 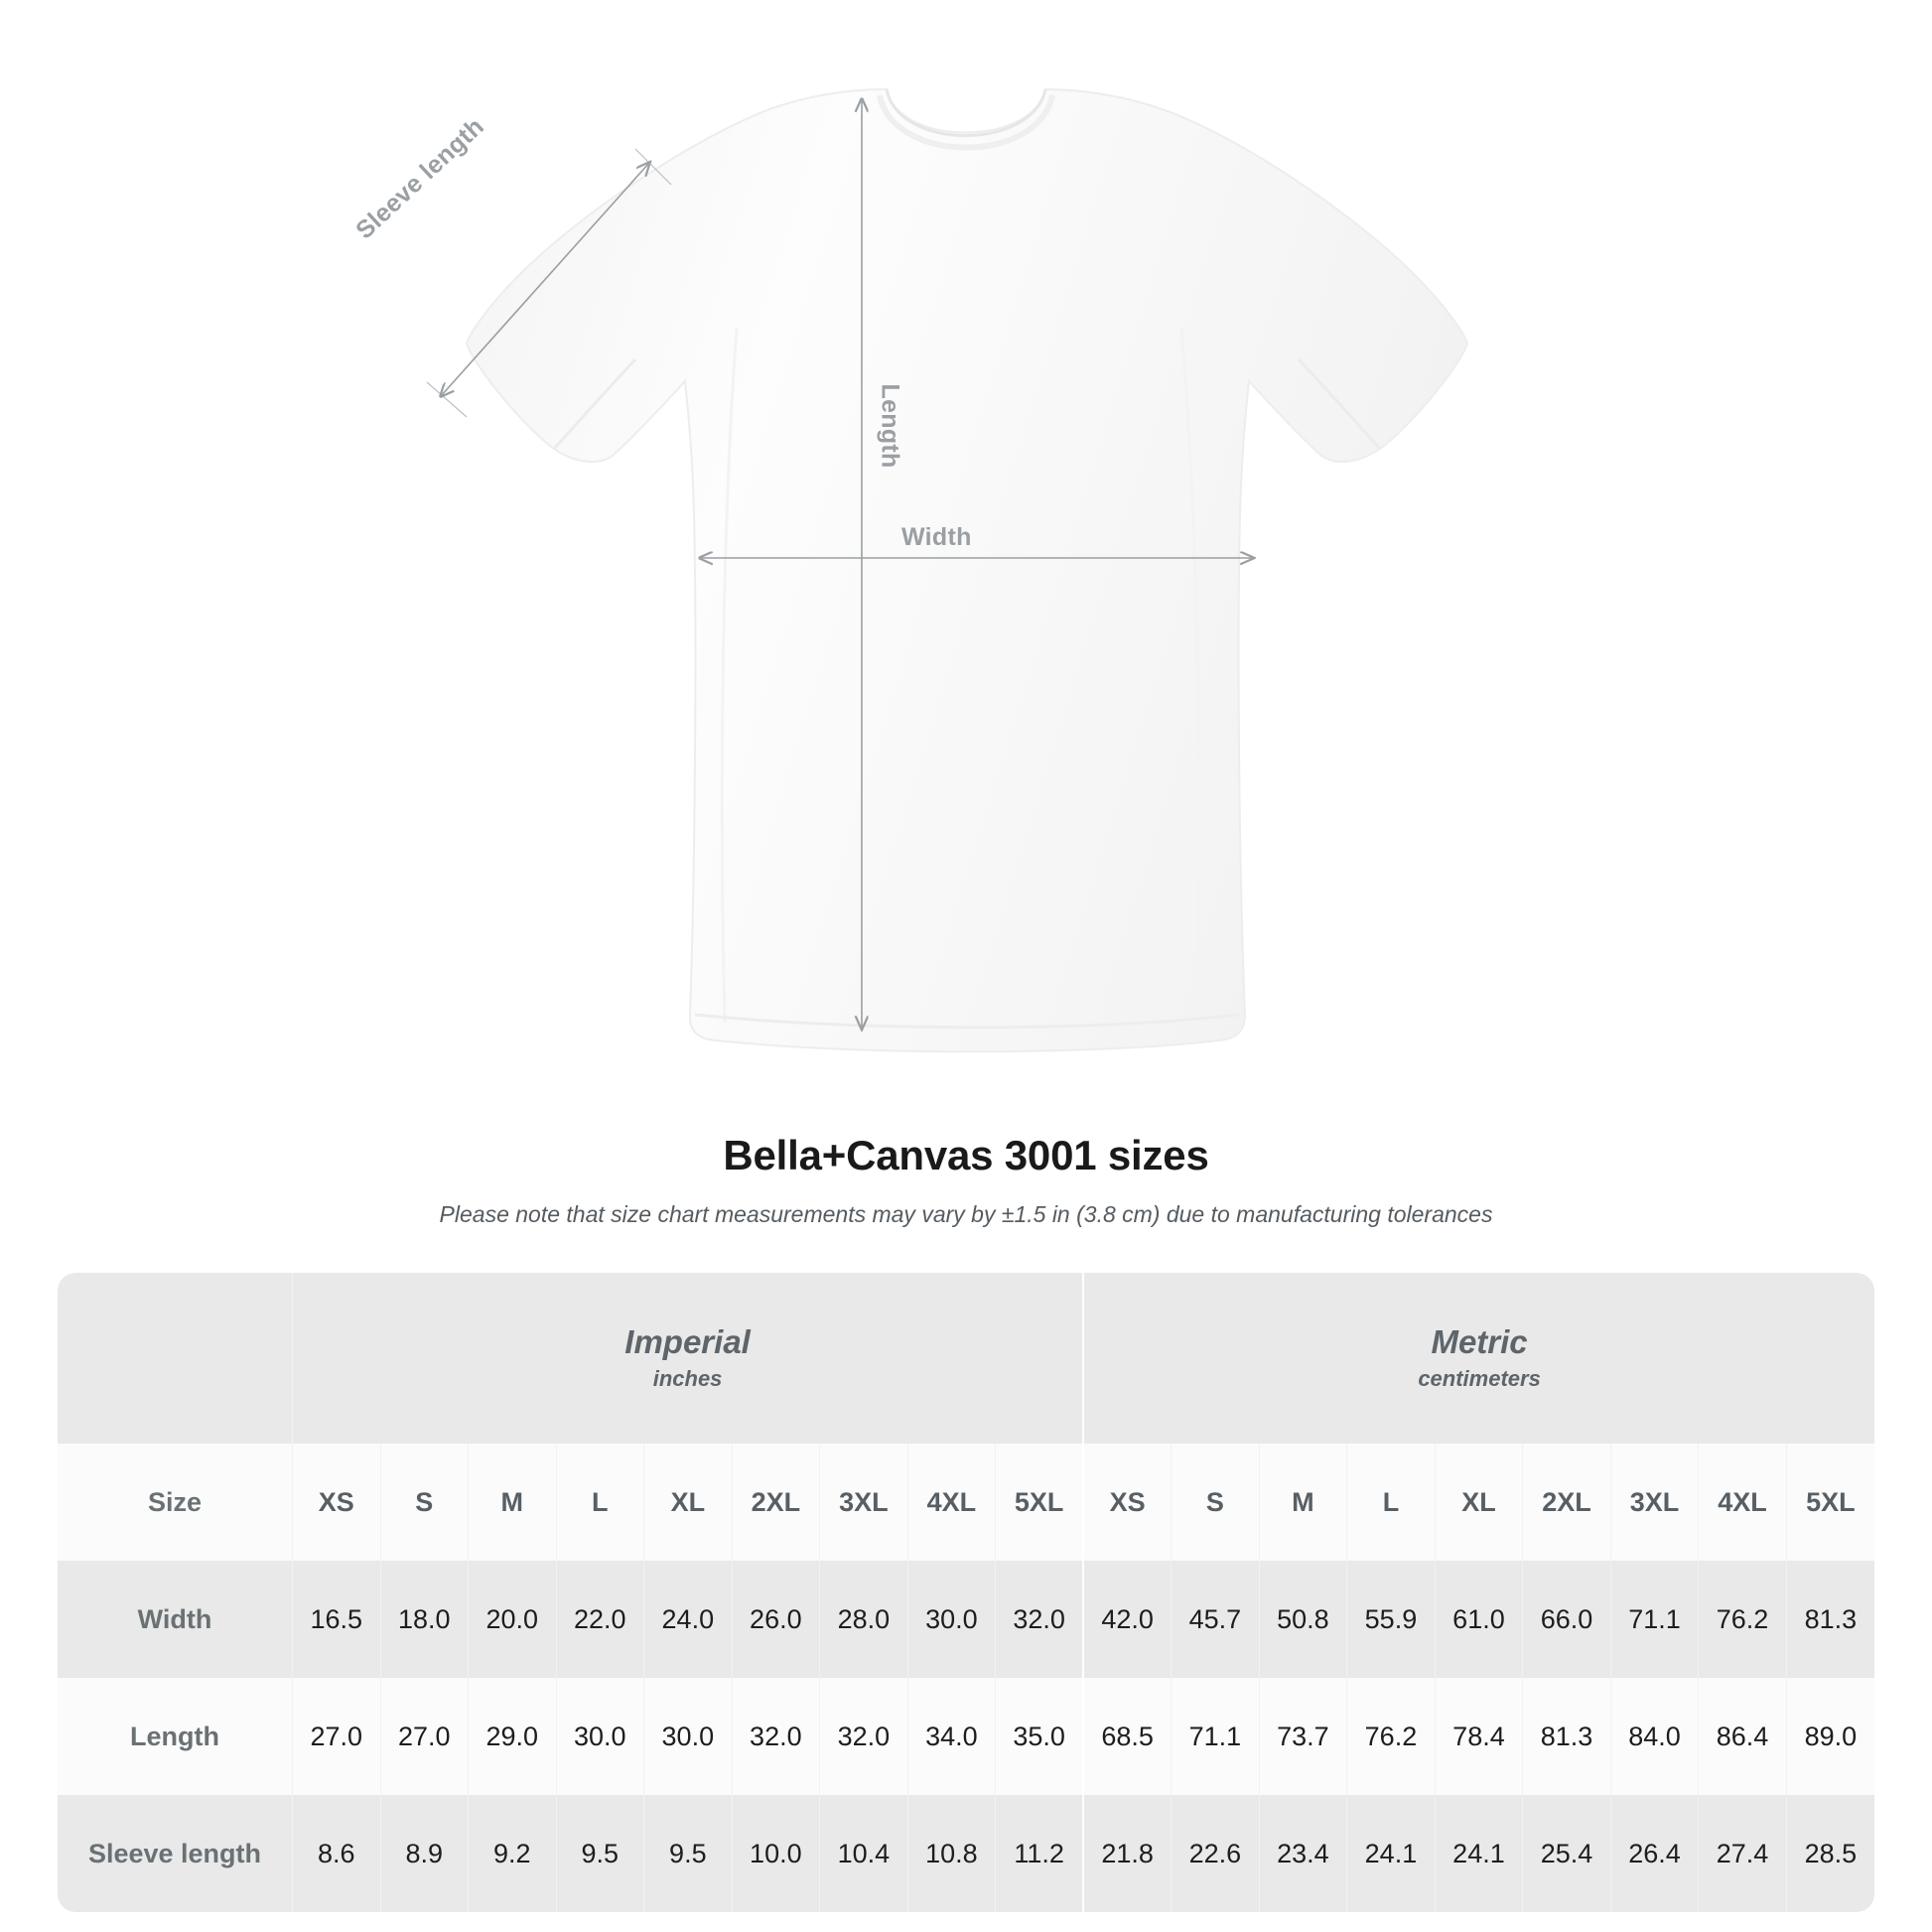 What do you see at coordinates (1127, 1502) in the screenshot?
I see `size-column-header-metric-xs: XS` at bounding box center [1127, 1502].